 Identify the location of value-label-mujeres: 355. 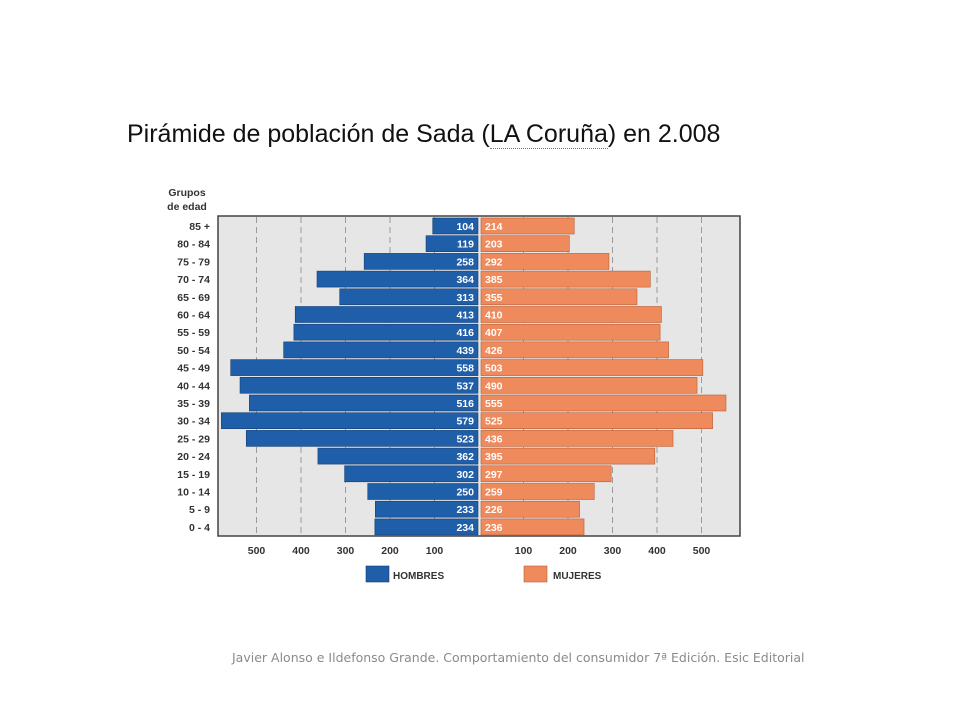
(494, 298).